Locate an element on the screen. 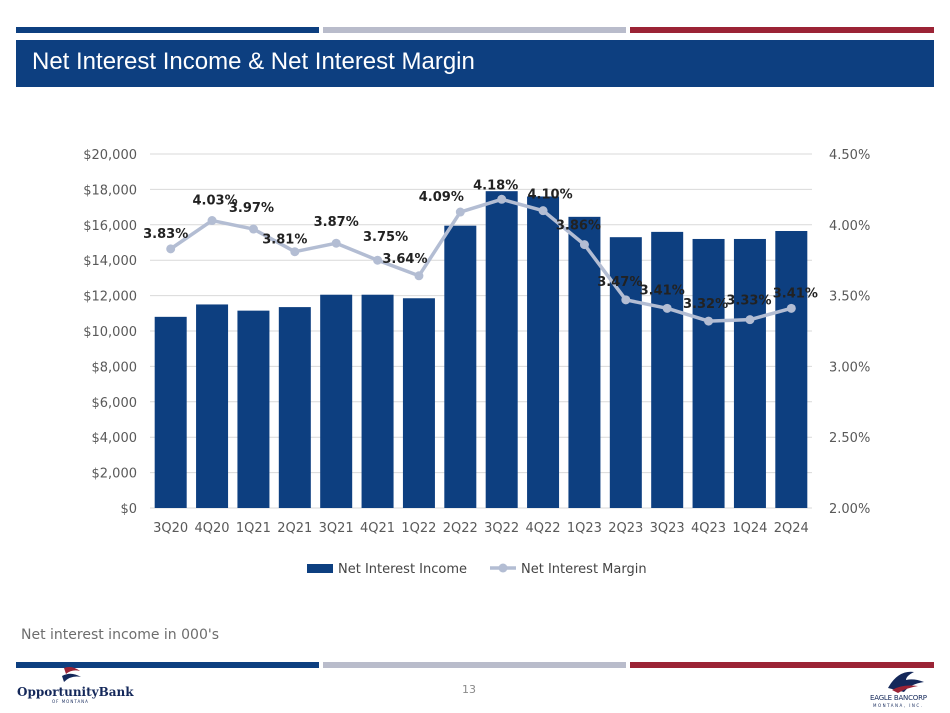  right-axis-tick-label: 2.50% is located at coordinates (849, 438).